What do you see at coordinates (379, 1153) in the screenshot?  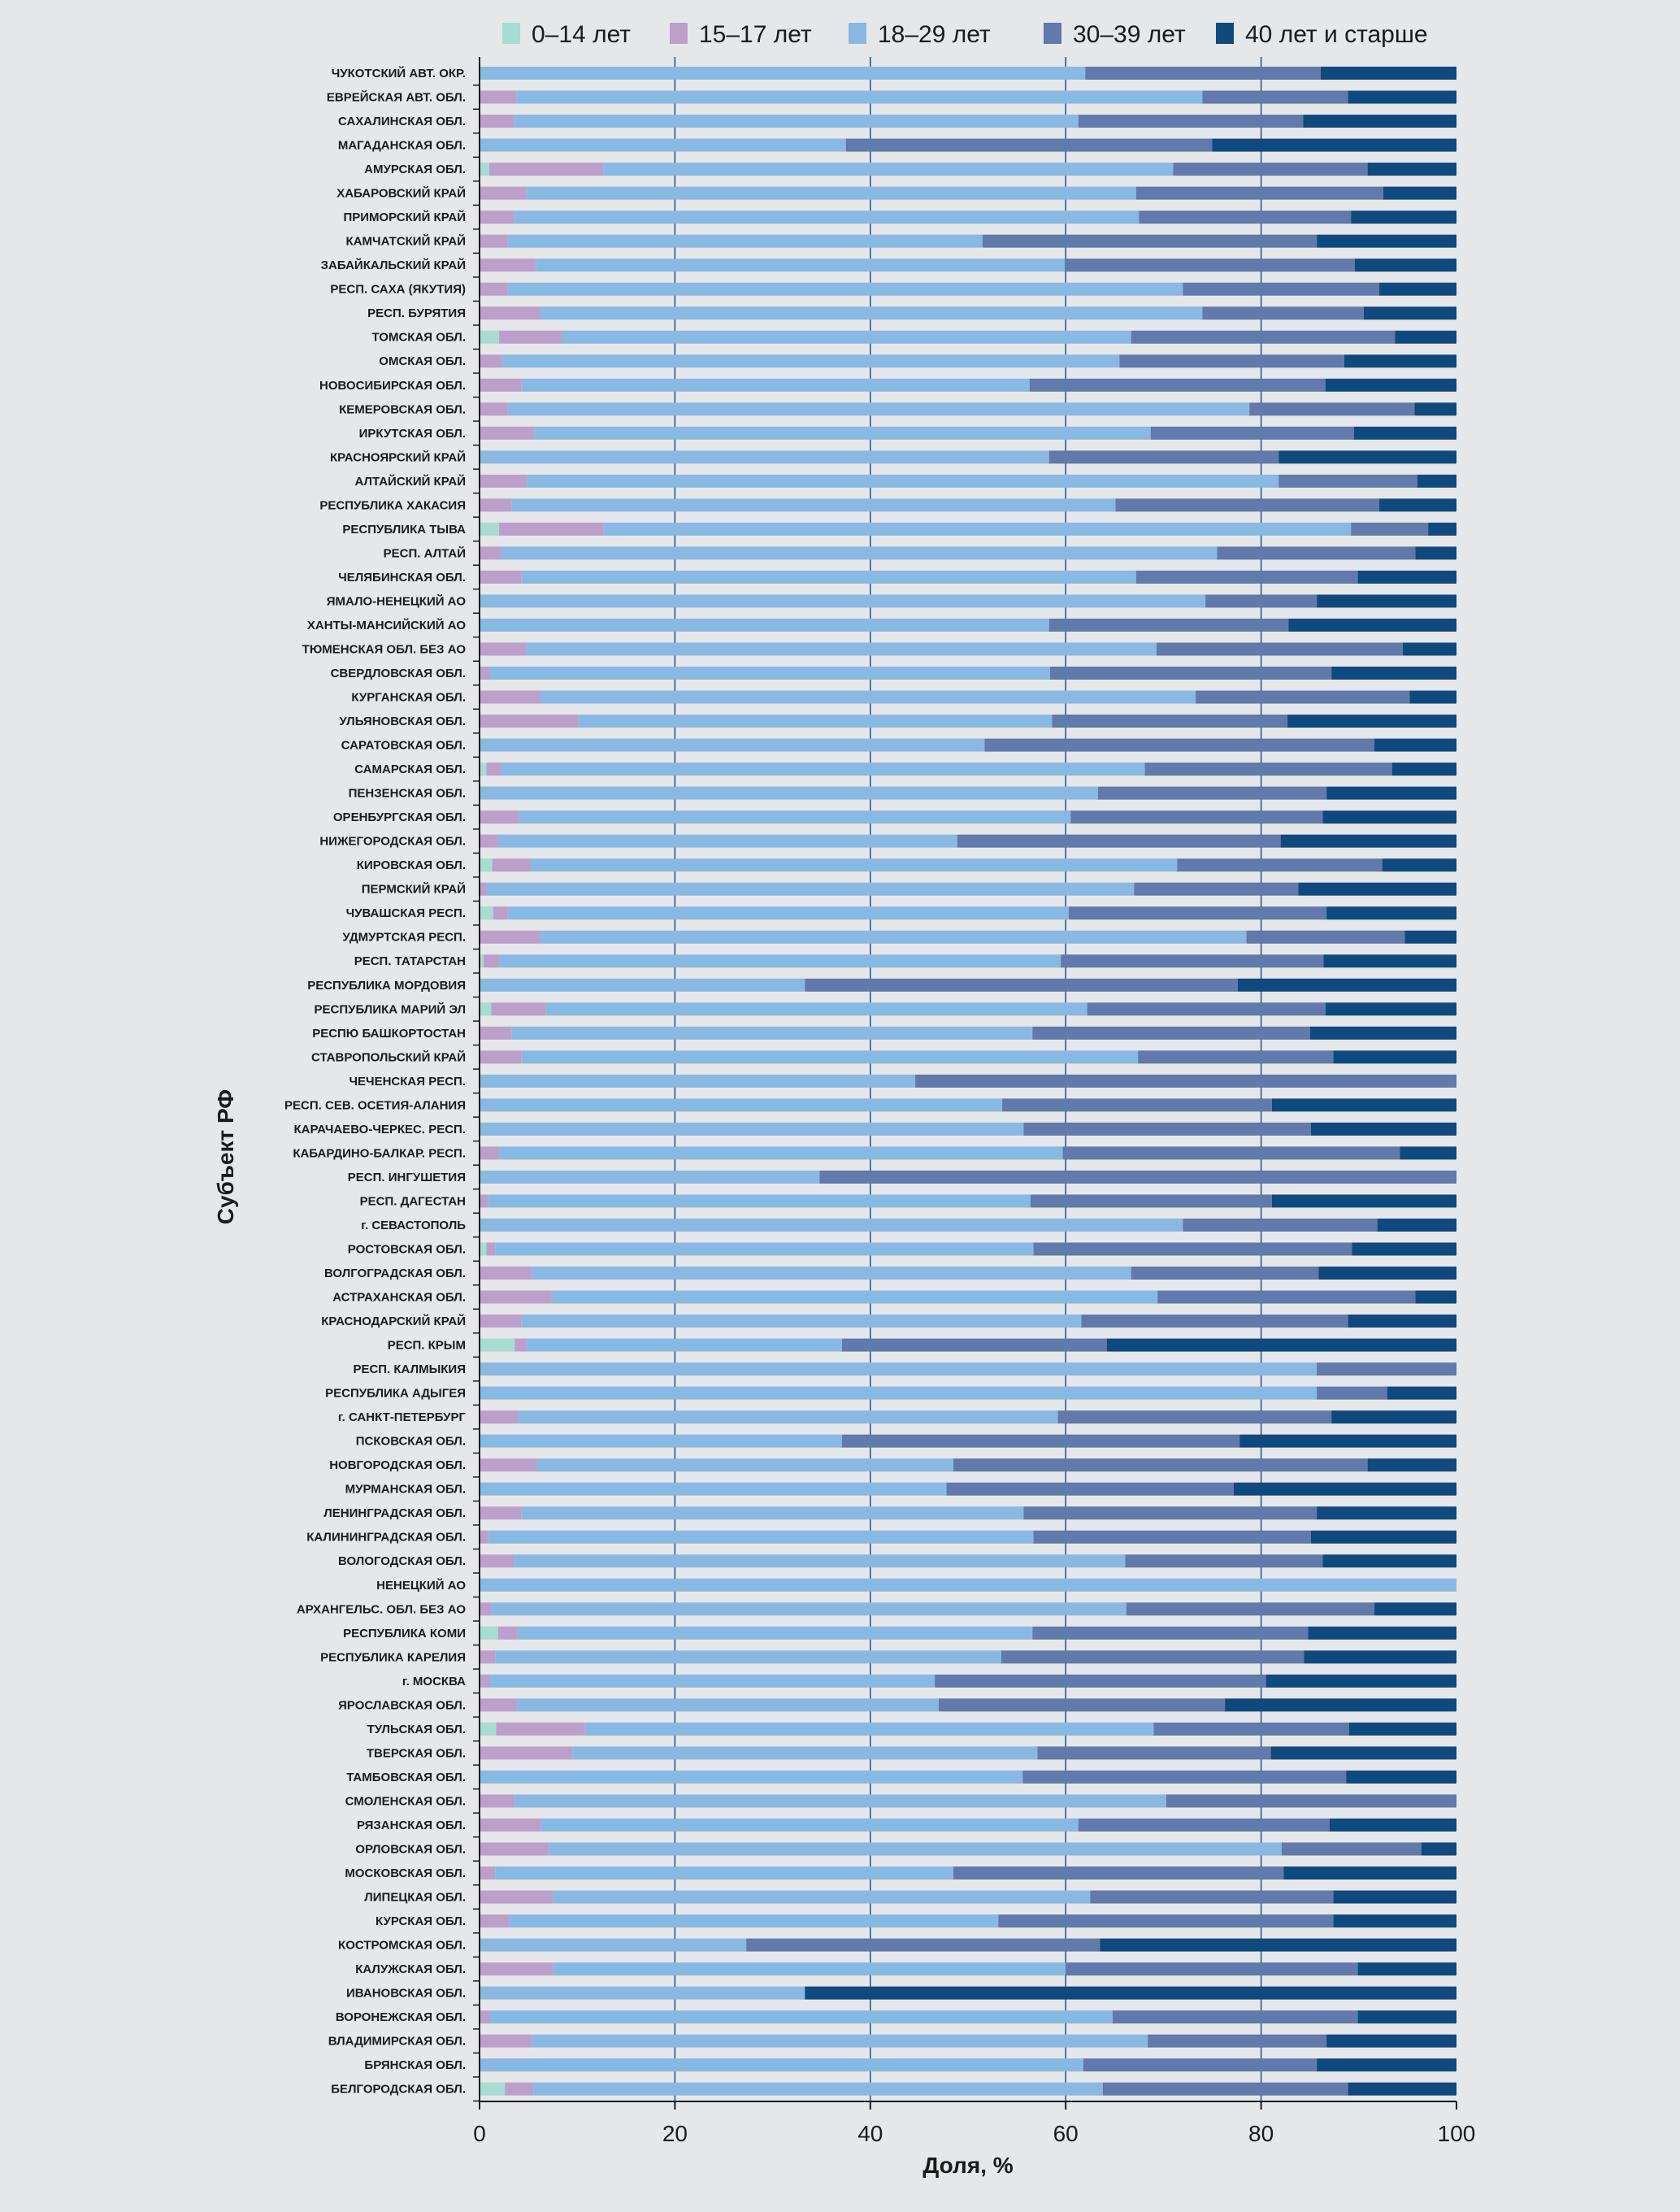 I see `category-label: КАБАРДИНО-БАЛКАР. РЕСП.` at bounding box center [379, 1153].